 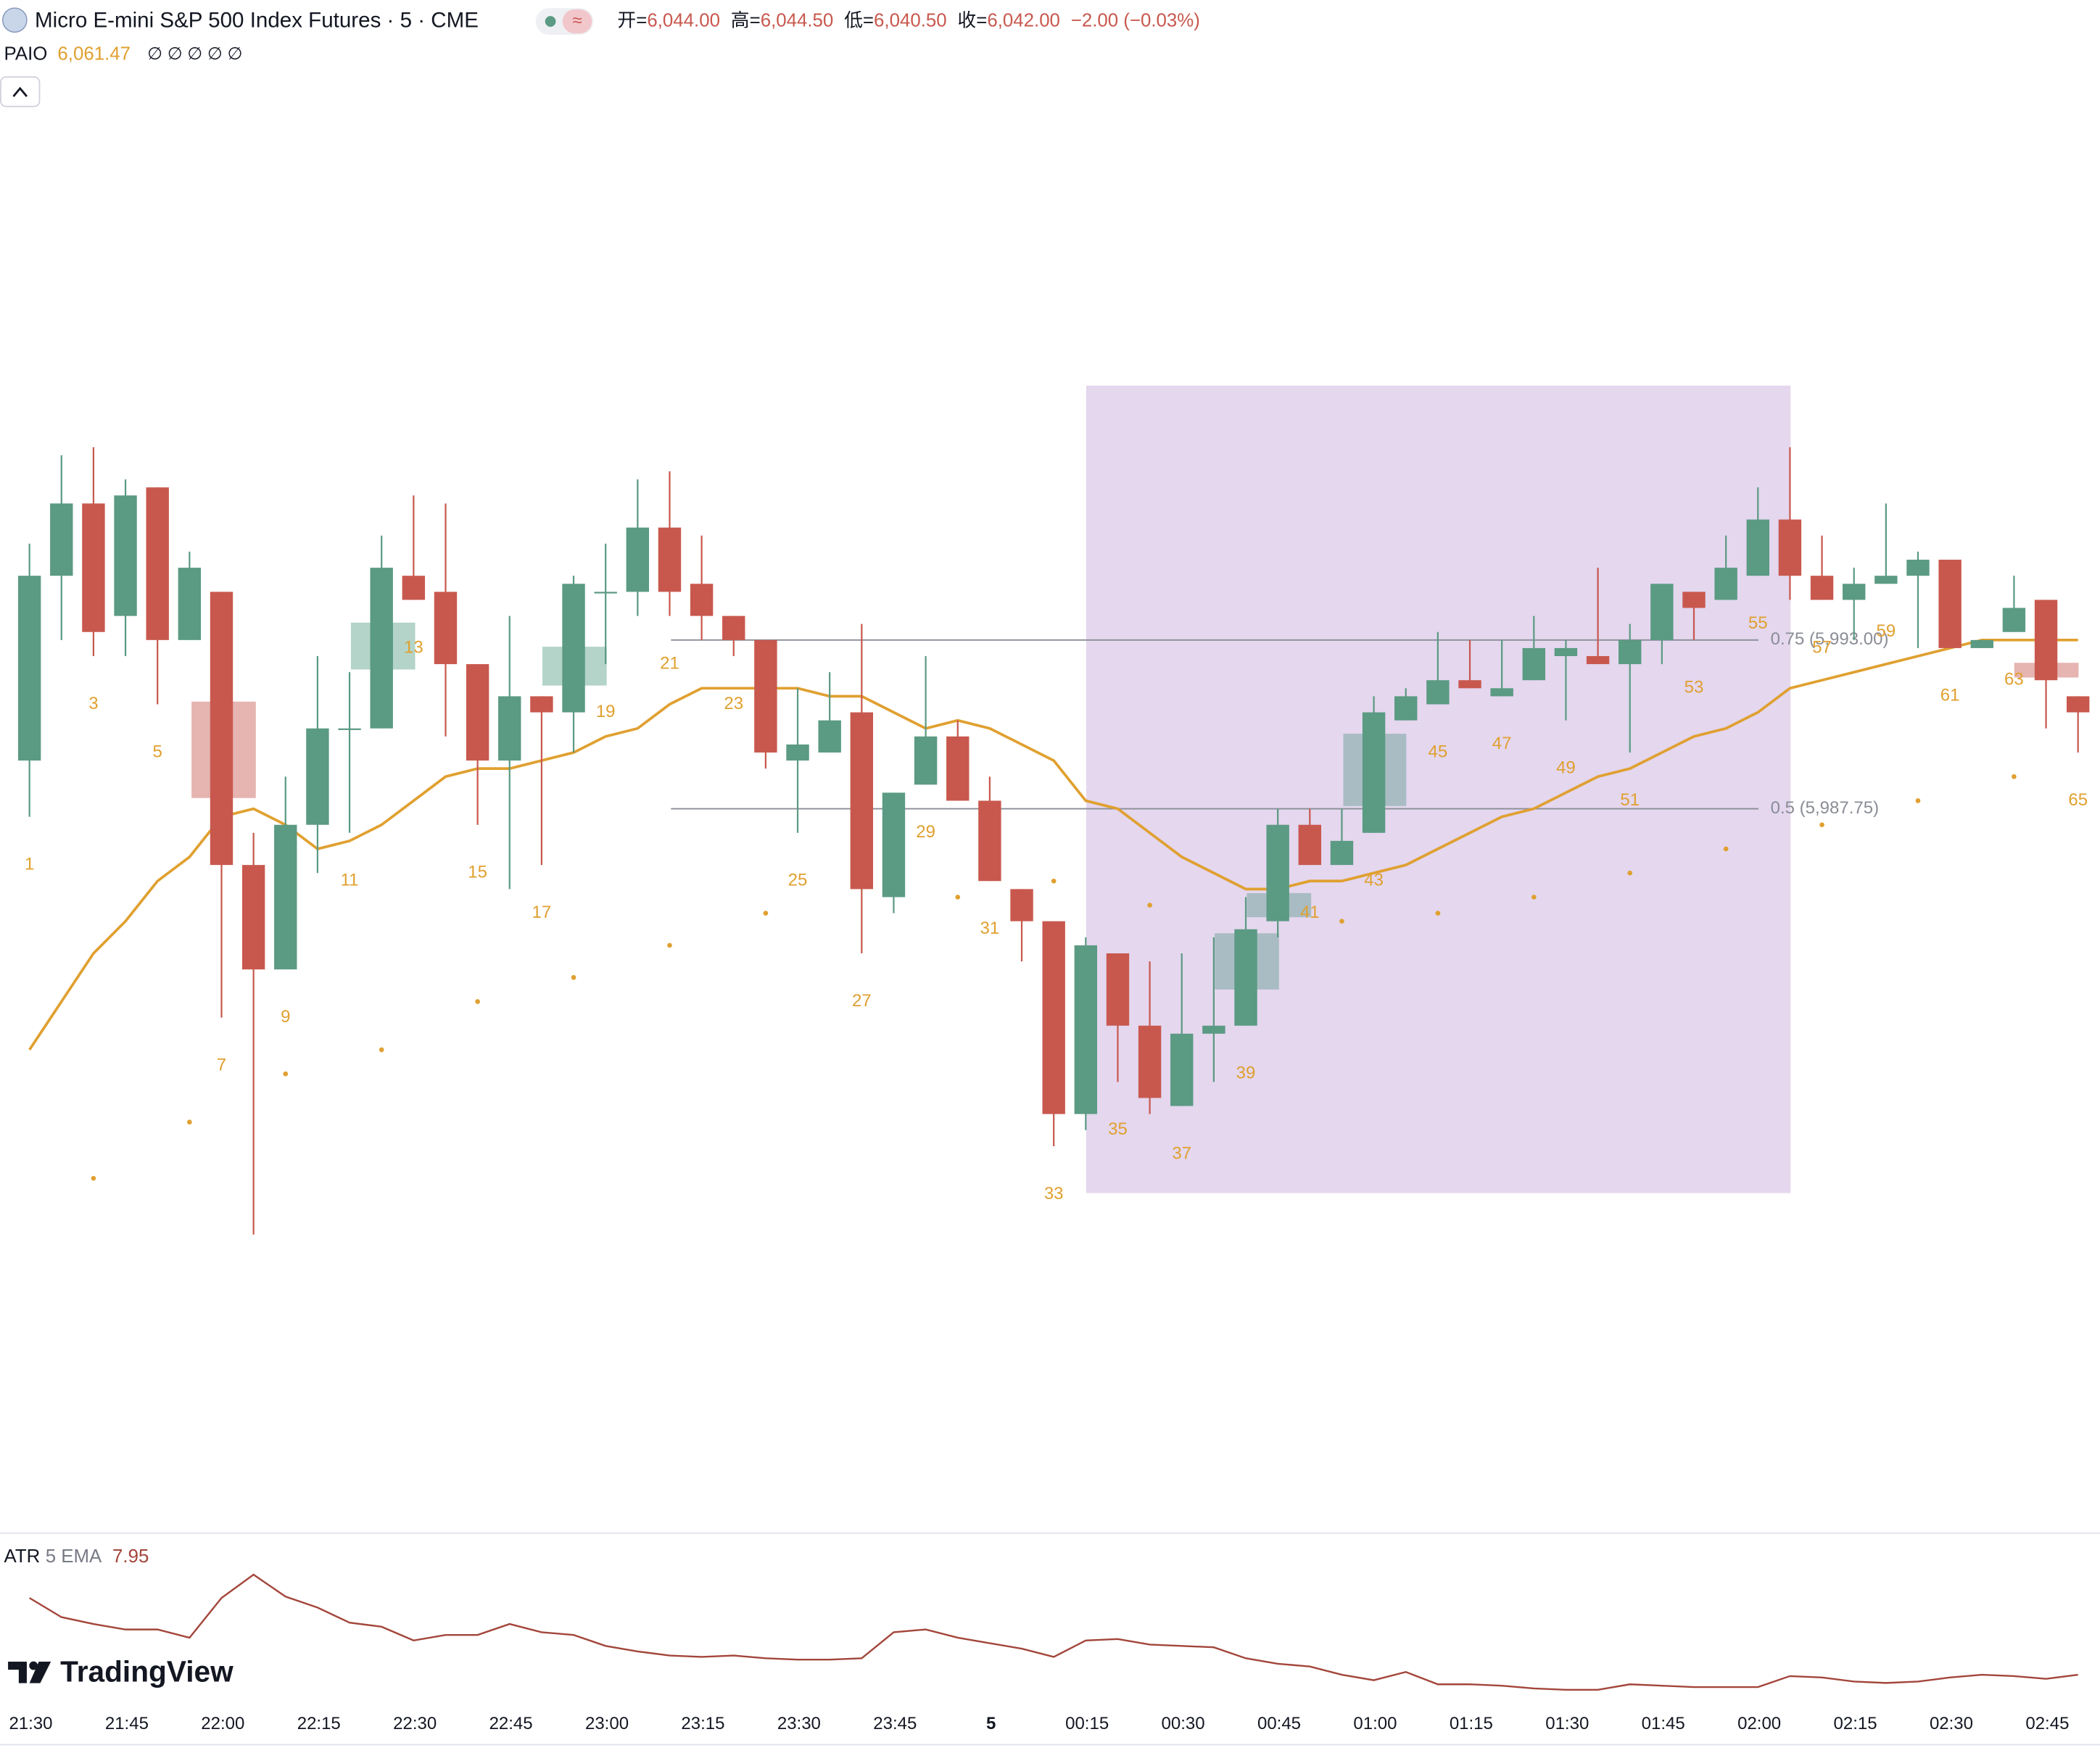 I want to click on bar-number: 11, so click(x=350, y=881).